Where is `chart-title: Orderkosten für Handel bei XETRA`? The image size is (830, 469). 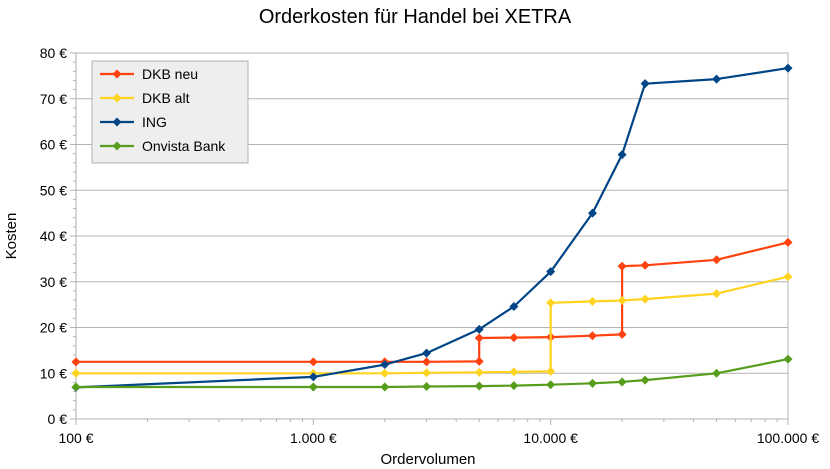 chart-title: Orderkosten für Handel bei XETRA is located at coordinates (415, 17).